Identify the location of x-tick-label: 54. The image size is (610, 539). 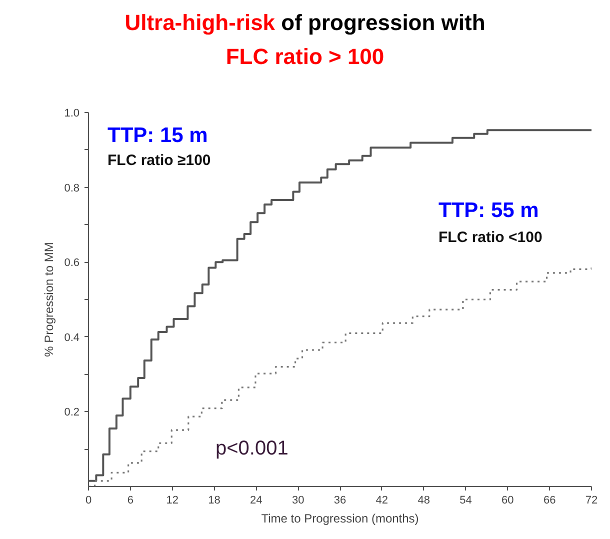
(466, 500).